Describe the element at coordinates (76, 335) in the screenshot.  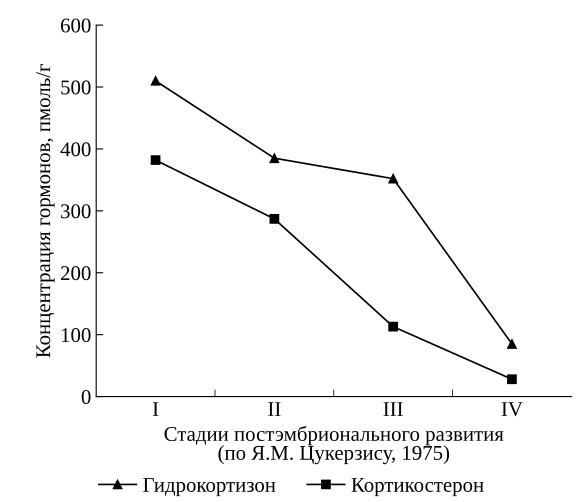
I see `y-tick-label: 100` at that location.